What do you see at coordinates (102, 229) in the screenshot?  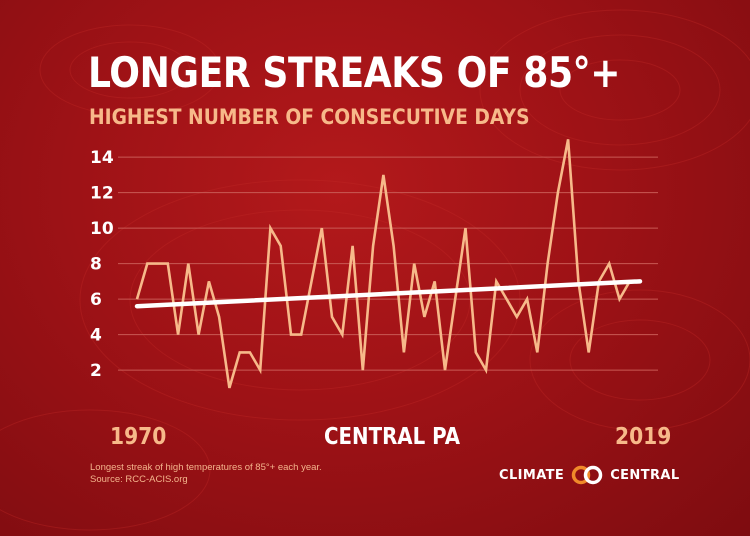 I see `y-tick-label: 10` at bounding box center [102, 229].